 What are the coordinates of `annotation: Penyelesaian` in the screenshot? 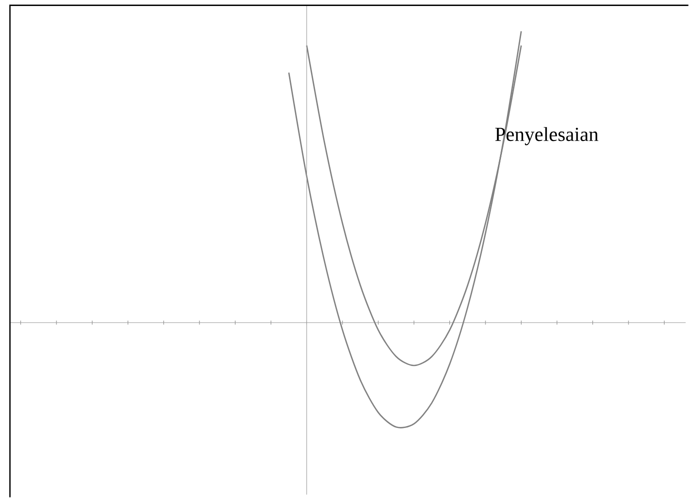 It's located at (546, 136).